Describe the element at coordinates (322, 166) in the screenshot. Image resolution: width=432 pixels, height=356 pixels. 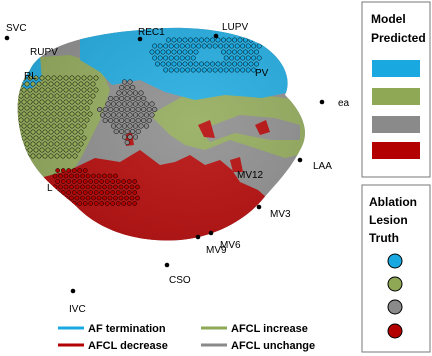
I see `landmark-label-laa: LAA` at that location.